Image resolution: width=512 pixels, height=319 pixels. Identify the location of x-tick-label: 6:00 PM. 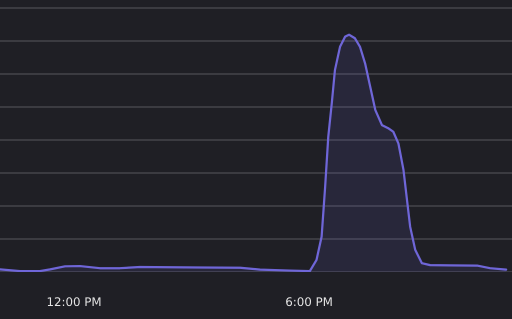
(309, 301).